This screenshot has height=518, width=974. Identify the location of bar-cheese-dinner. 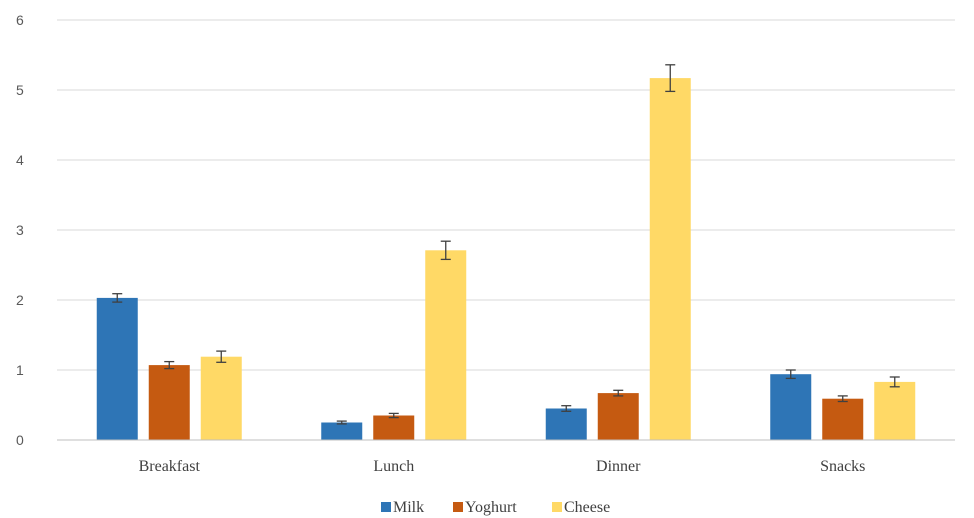
(670, 259).